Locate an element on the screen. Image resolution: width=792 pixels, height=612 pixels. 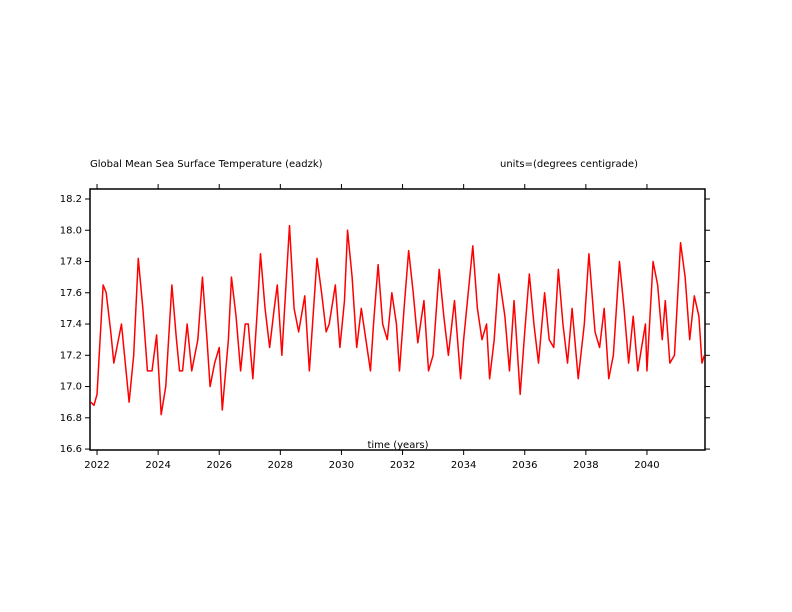
y-tick-label: 17.2 is located at coordinates (71, 355).